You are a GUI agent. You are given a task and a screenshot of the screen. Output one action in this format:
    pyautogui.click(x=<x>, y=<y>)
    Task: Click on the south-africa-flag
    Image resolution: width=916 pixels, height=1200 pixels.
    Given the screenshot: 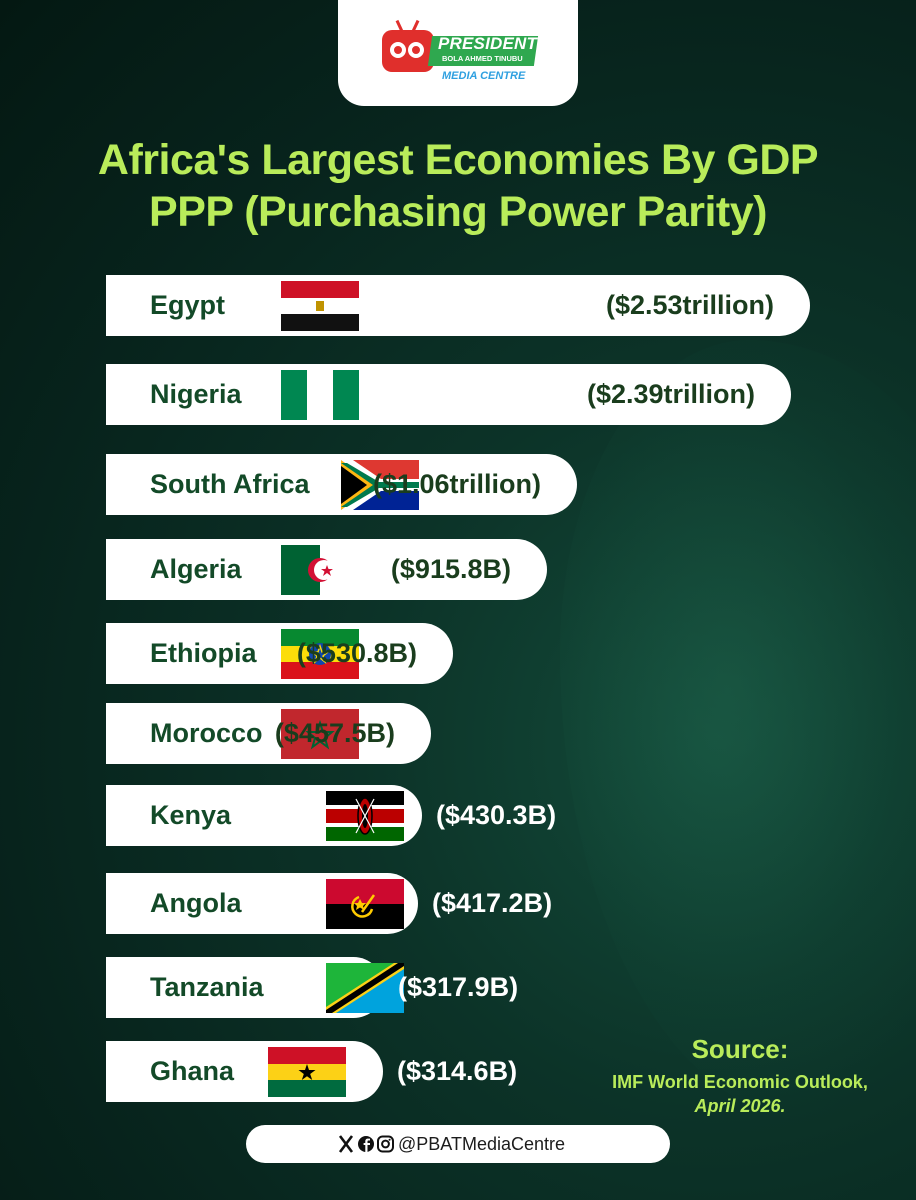 What is the action you would take?
    pyautogui.click(x=380, y=485)
    